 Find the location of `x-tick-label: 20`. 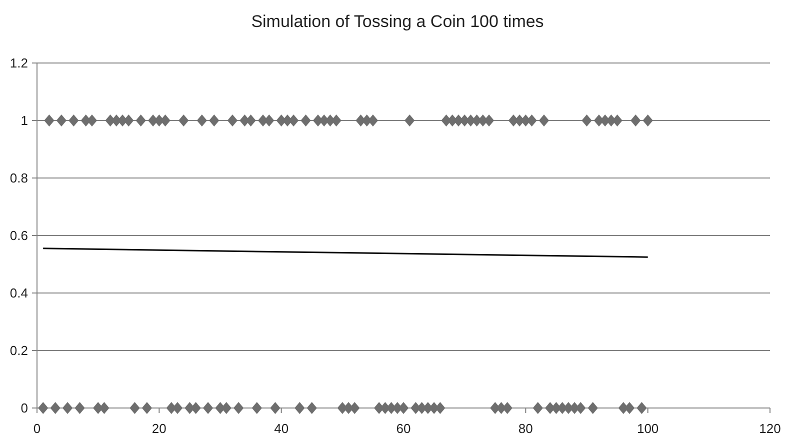

x-tick-label: 20 is located at coordinates (159, 428).